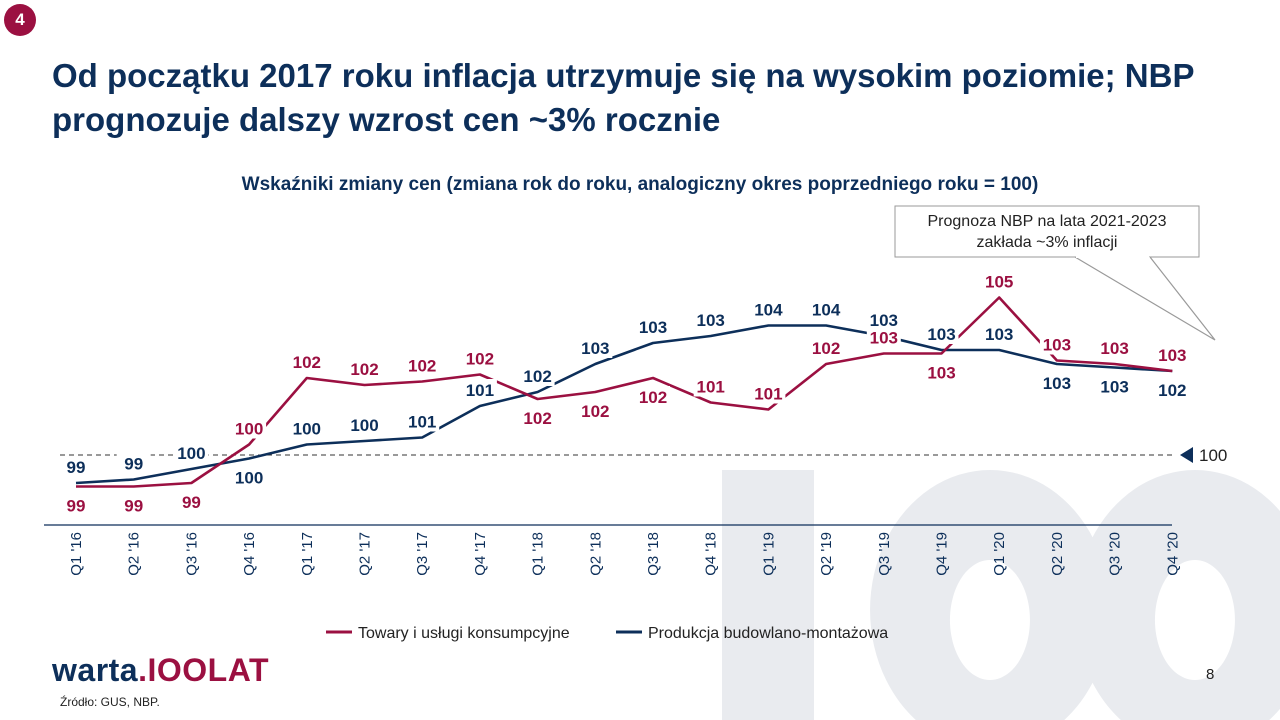 The image size is (1280, 720). What do you see at coordinates (826, 554) in the screenshot?
I see `x-tick-label: Q2 '19` at bounding box center [826, 554].